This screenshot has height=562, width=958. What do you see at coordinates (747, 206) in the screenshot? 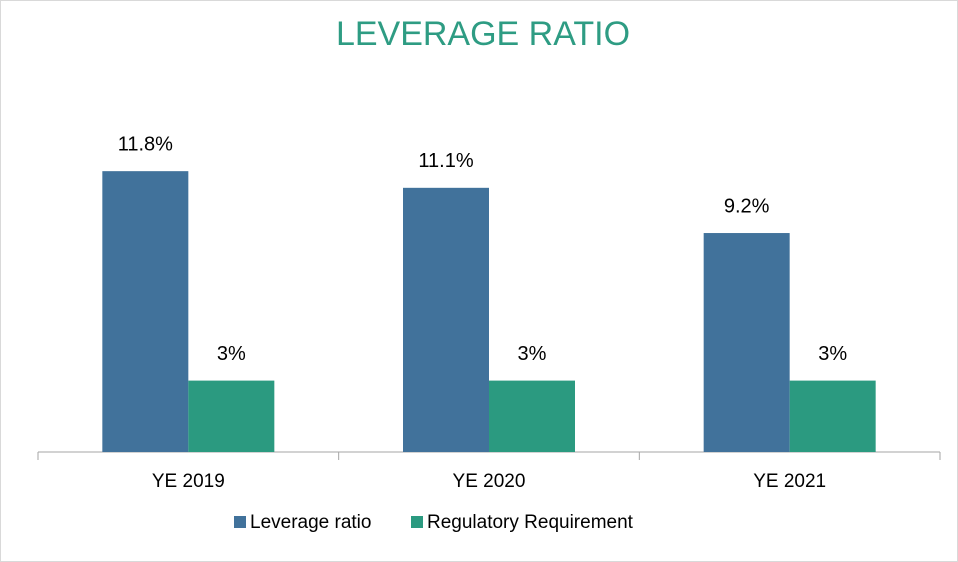
I see `data-label: 9.2%` at bounding box center [747, 206].